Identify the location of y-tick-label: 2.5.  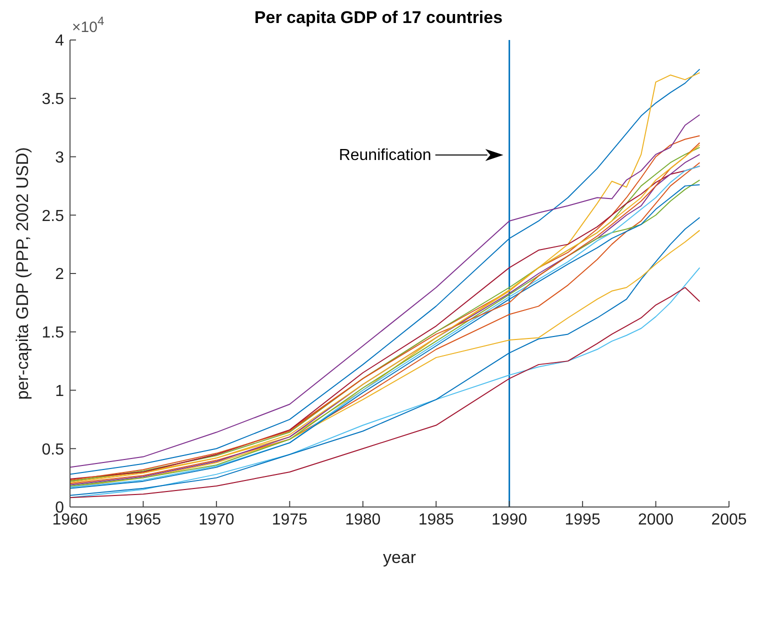
(53, 216).